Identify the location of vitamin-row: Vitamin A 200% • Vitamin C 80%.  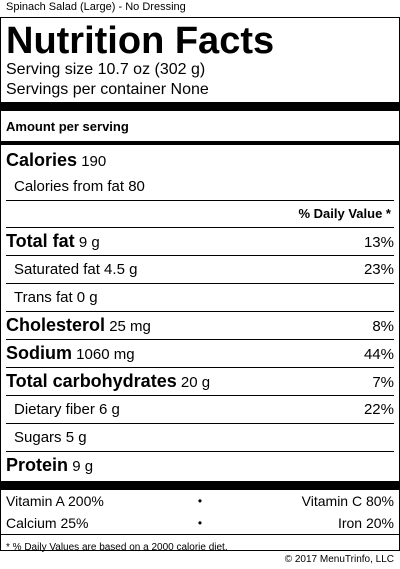
(200, 501).